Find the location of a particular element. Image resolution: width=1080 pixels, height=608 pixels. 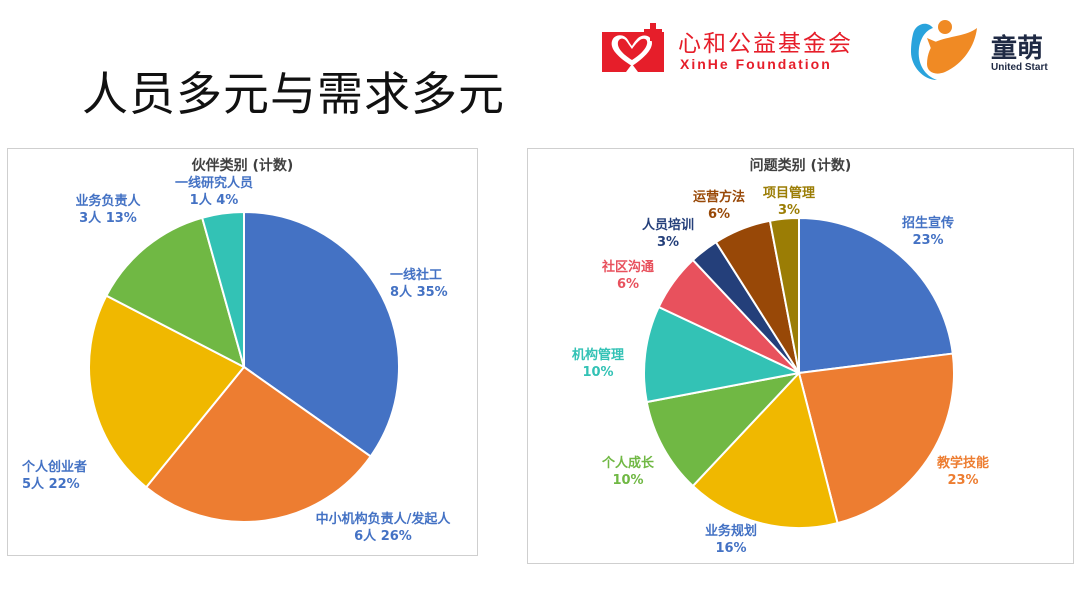

pie-label: 机构管理 10% is located at coordinates (598, 364).